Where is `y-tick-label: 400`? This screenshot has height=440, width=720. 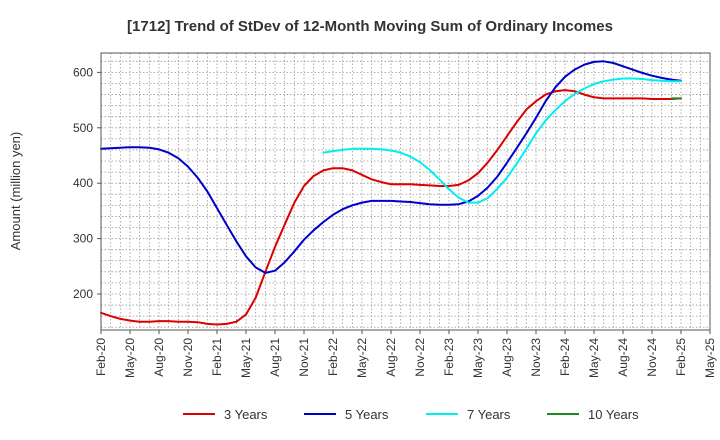 y-tick-label: 400 is located at coordinates (83, 183).